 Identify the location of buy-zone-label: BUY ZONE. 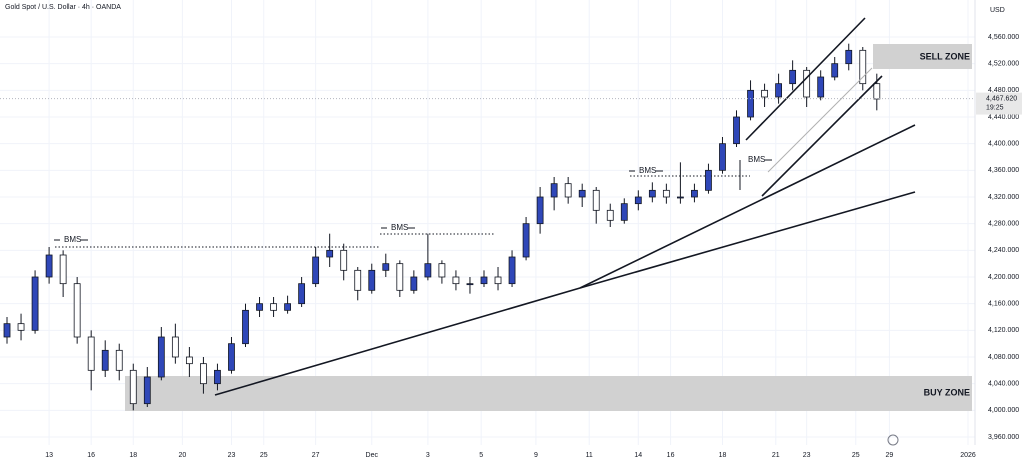
(947, 392).